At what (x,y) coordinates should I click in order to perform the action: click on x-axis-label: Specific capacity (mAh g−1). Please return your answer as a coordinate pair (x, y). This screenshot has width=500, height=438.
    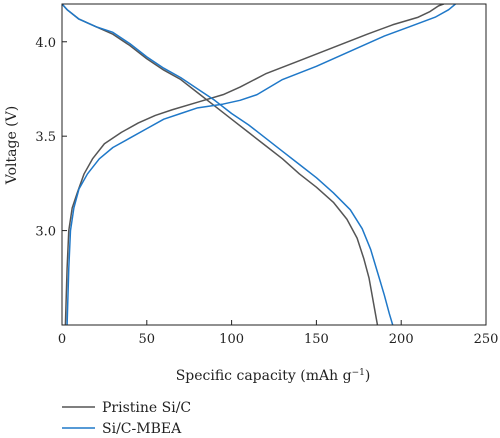
    Looking at the image, I should click on (273, 376).